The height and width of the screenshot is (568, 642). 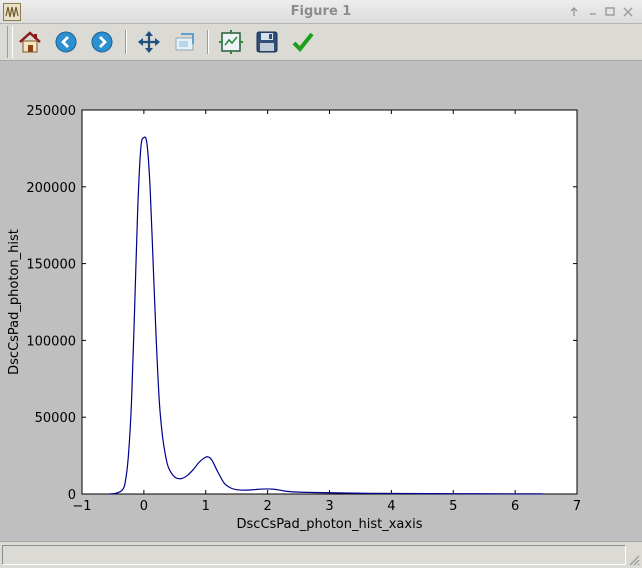 I want to click on pan-move-icon, so click(x=149, y=42).